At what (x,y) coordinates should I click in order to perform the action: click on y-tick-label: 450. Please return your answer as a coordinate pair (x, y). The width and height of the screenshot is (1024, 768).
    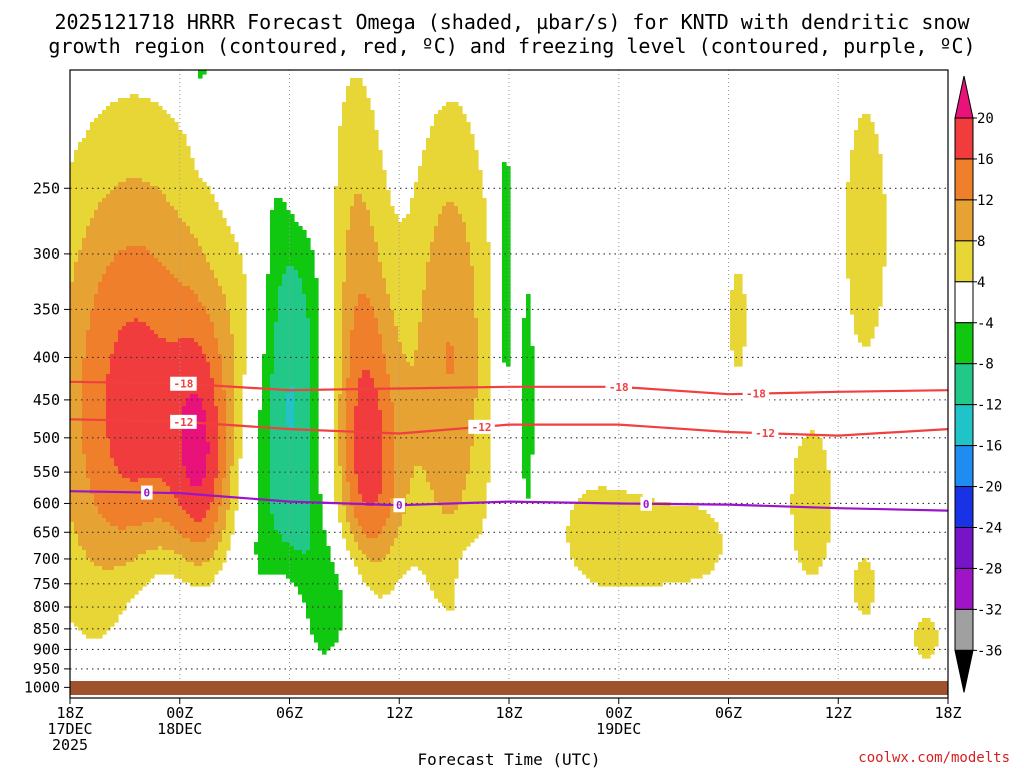
    Looking at the image, I should click on (46, 400).